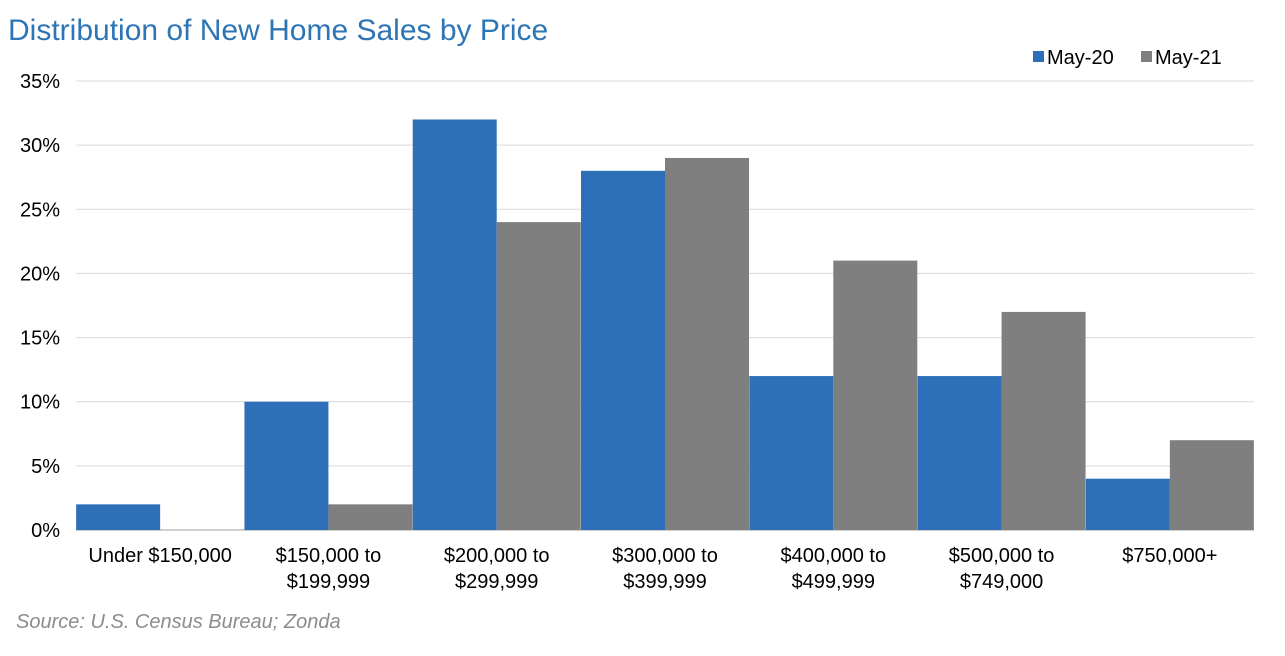 The height and width of the screenshot is (656, 1285). I want to click on x-tick-label: $300,000 to, so click(665, 556).